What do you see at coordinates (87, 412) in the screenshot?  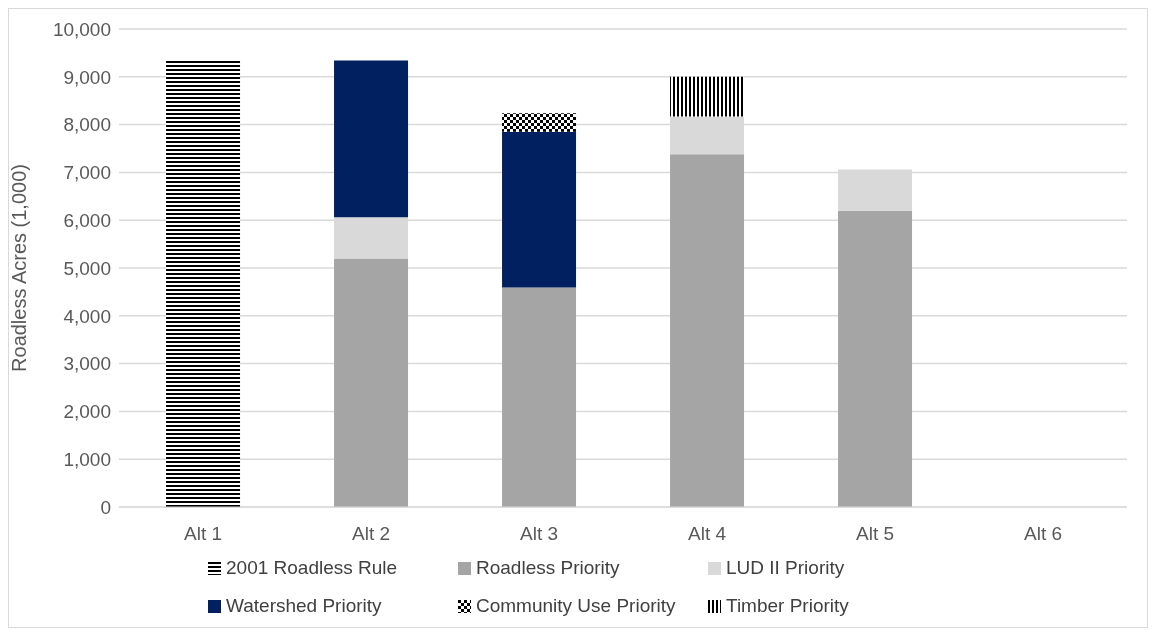 I see `y-tick-label: 2,000` at bounding box center [87, 412].